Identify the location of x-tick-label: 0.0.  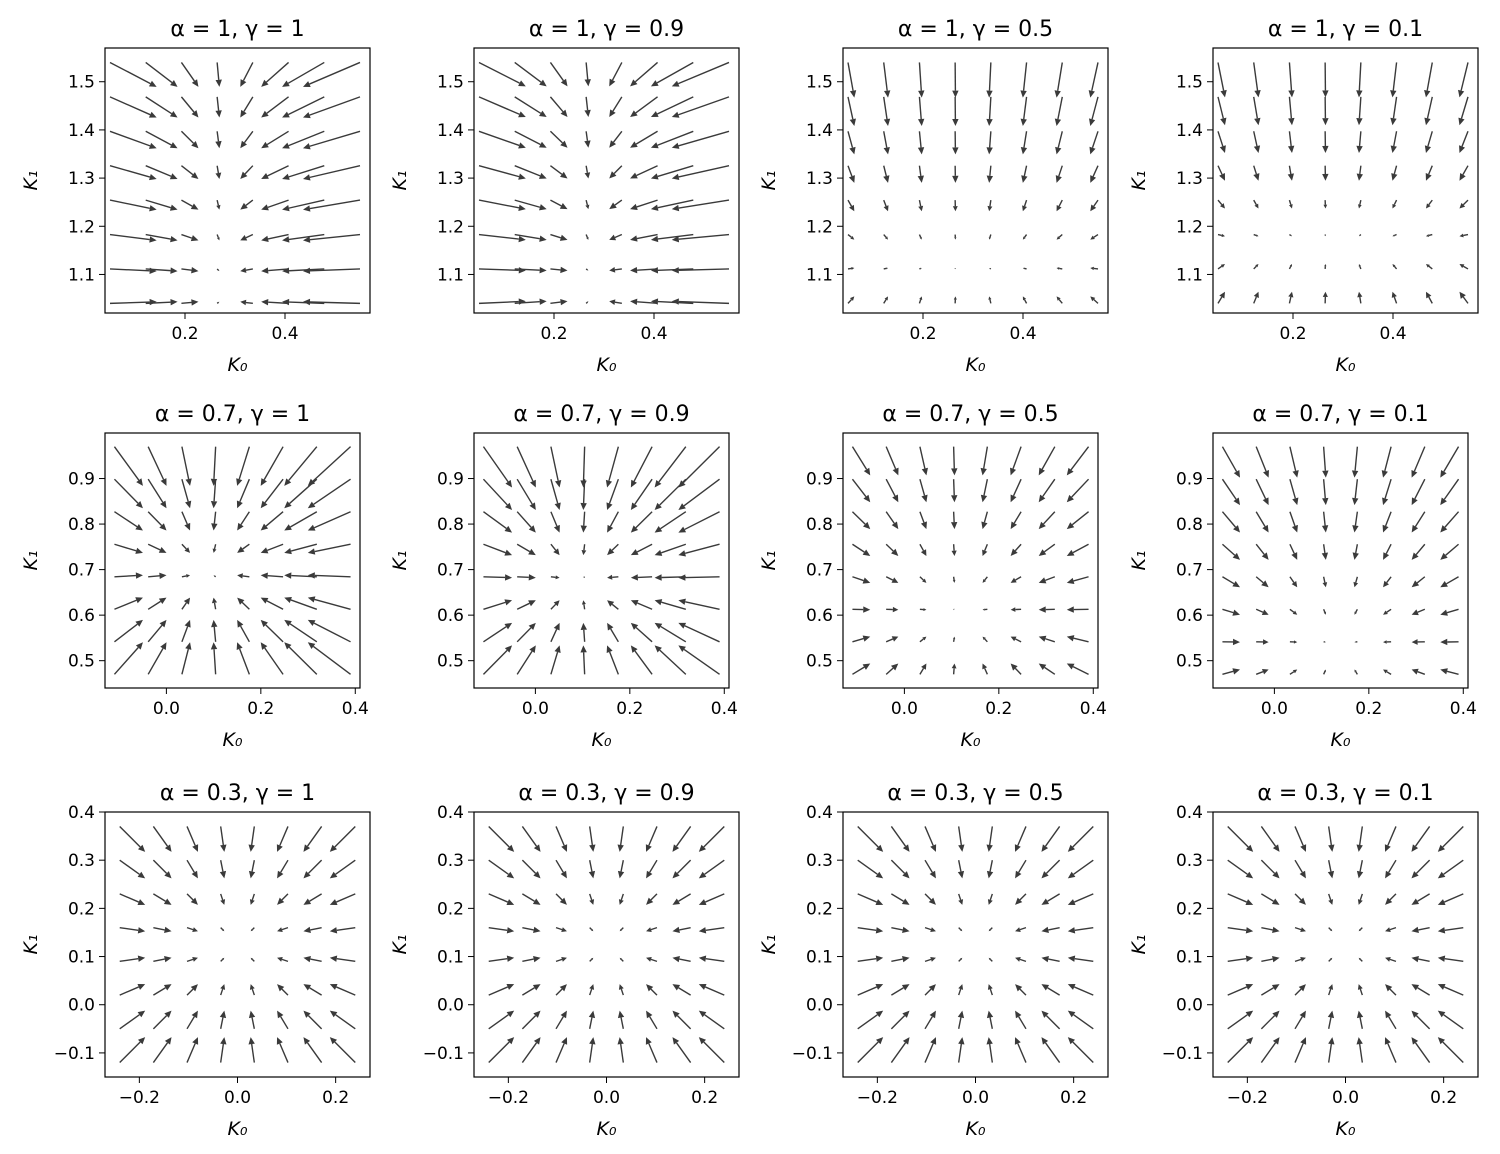
(904, 709).